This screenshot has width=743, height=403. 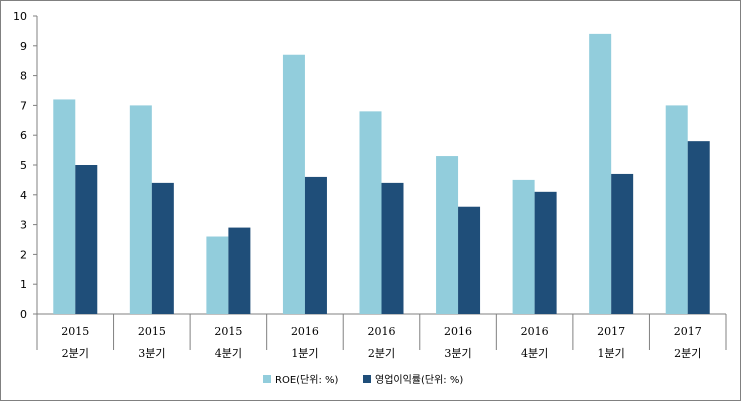 I want to click on legend-label-roe: ROE(단위: %), so click(x=306, y=379).